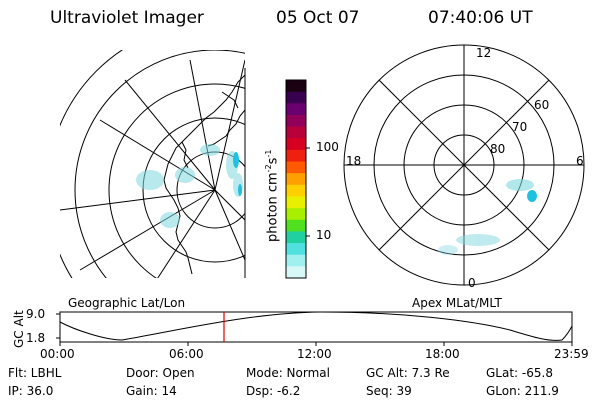 Image resolution: width=600 pixels, height=400 pixels. I want to click on time-label: 07:40:06 UT, so click(480, 18).